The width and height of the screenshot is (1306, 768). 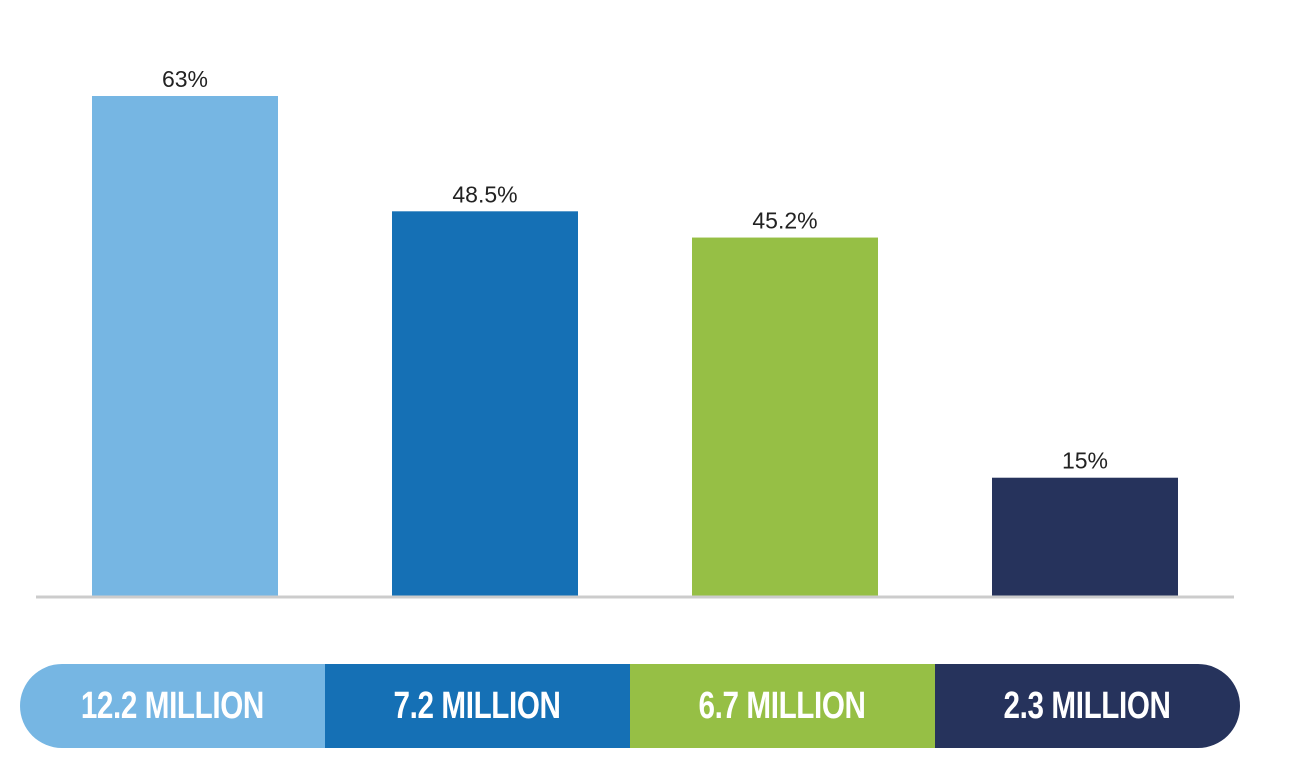 I want to click on total-internet-label: 12.2 MILLION, so click(x=172, y=705).